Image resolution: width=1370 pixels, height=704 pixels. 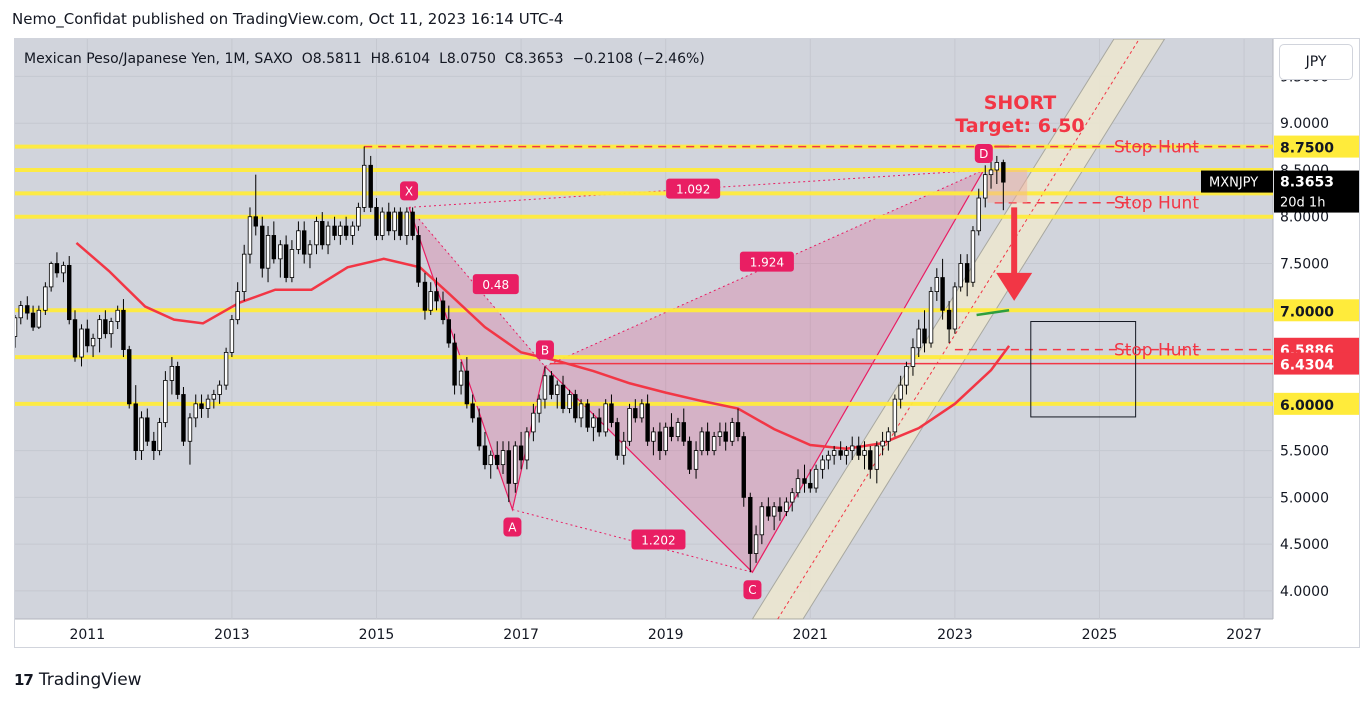 What do you see at coordinates (471, 59) in the screenshot?
I see `low-value: 8.0750` at bounding box center [471, 59].